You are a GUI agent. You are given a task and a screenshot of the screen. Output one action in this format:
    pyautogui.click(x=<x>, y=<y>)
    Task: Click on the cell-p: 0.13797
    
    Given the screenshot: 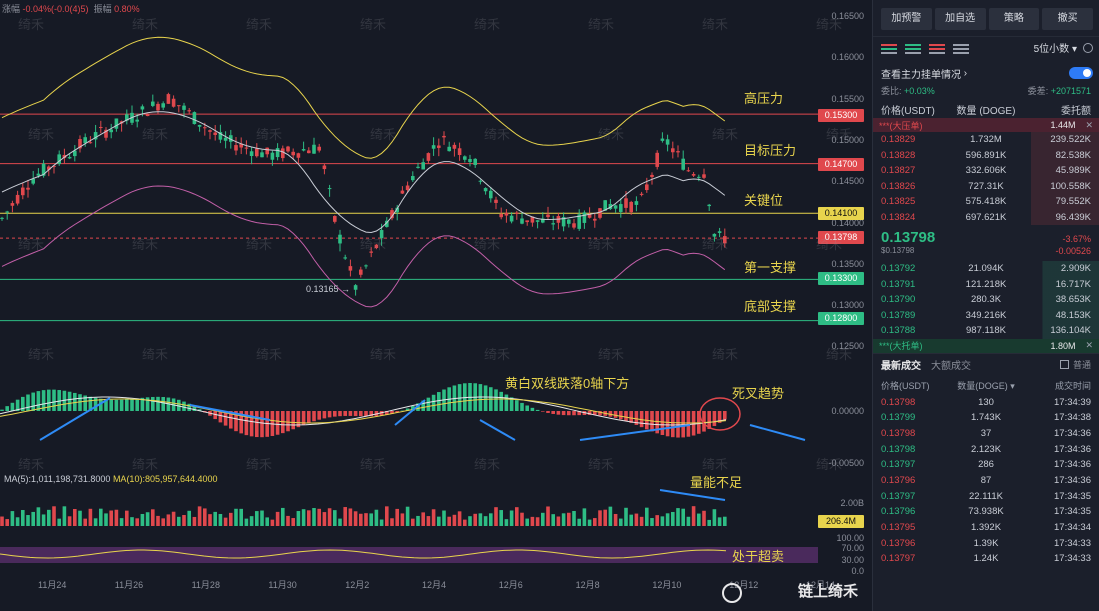 What is the action you would take?
    pyautogui.click(x=898, y=496)
    